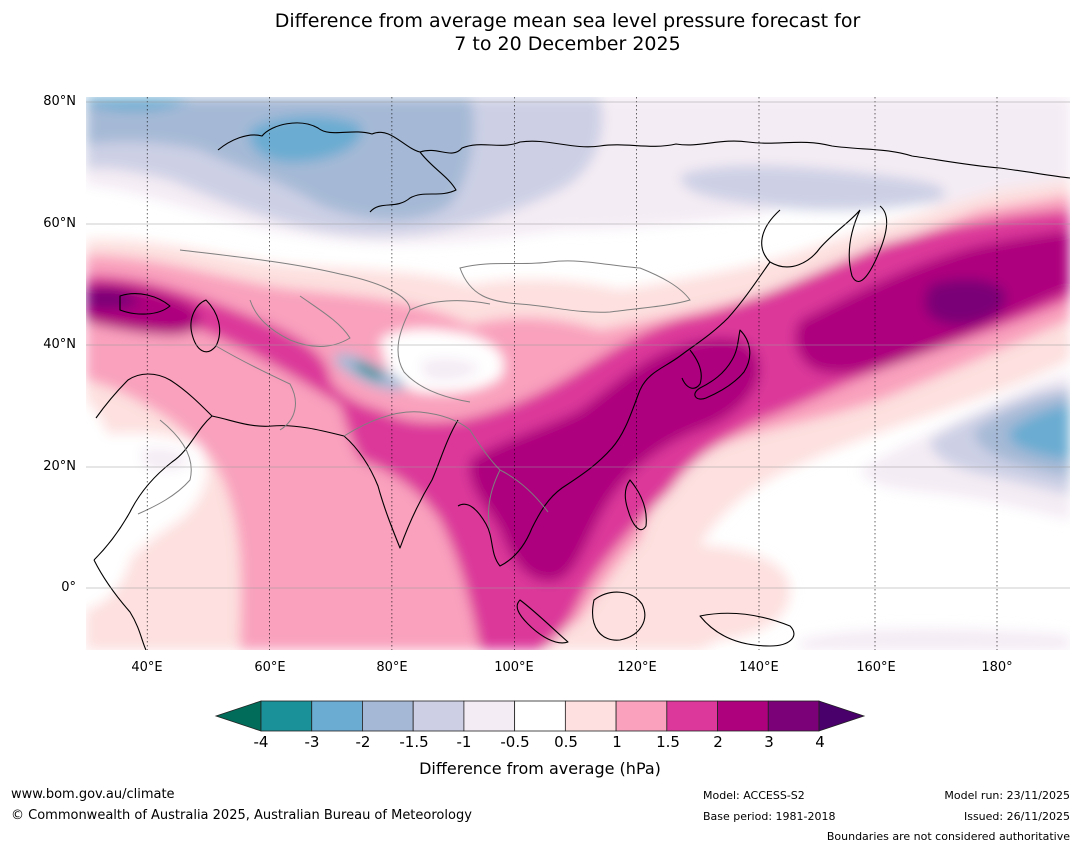 This screenshot has width=1081, height=850. What do you see at coordinates (1039, 432) in the screenshot?
I see `contour-pacific-neg2` at bounding box center [1039, 432].